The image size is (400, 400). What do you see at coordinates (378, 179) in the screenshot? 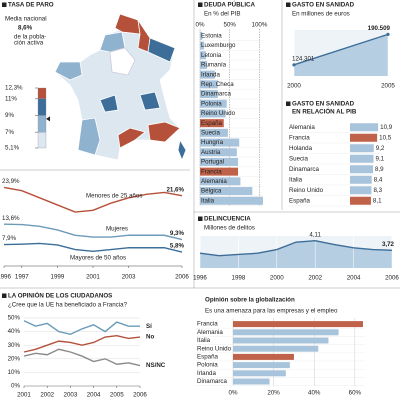
I see `value-label: 8,4` at bounding box center [378, 179].